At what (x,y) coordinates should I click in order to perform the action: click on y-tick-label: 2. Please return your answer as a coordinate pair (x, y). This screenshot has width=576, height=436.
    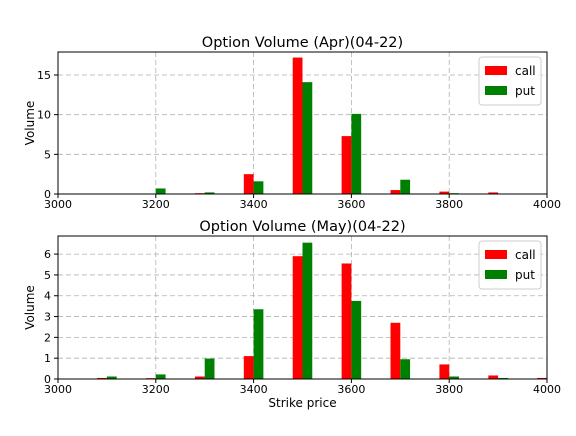
    Looking at the image, I should click on (47, 337).